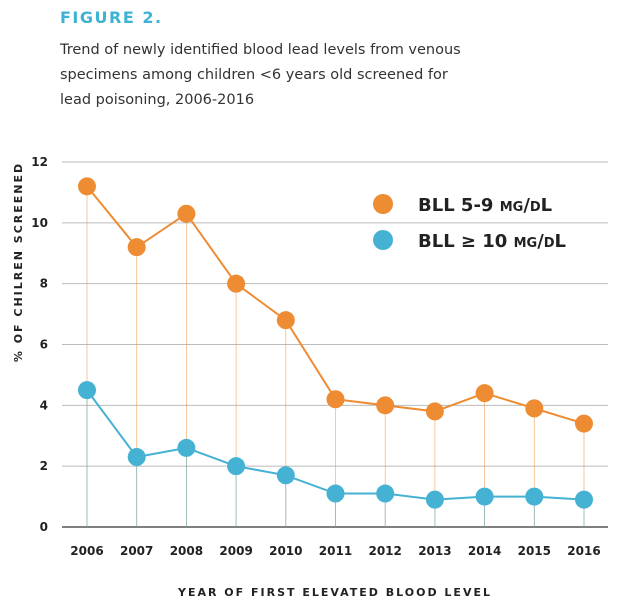 This screenshot has width=637, height=614. Describe the element at coordinates (136, 551) in the screenshot. I see `x-tick-label: 2007` at that location.